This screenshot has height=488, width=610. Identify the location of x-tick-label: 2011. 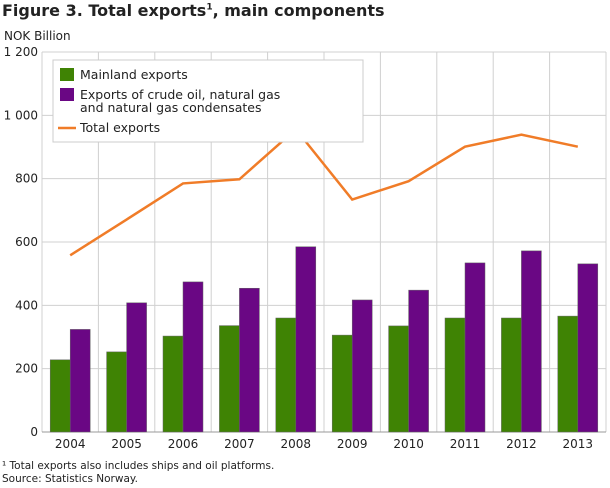
(465, 444).